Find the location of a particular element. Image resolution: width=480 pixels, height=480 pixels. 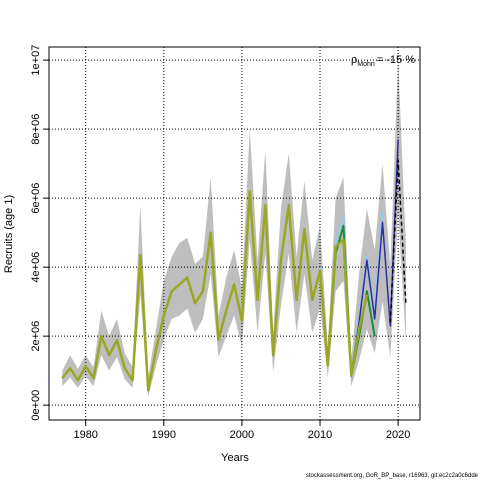

x-tick-label: 2020 is located at coordinates (398, 435).